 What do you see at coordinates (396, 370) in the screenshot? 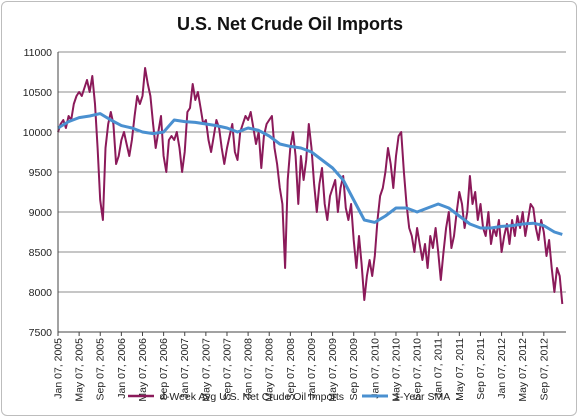
I see `x-tick-label: May 07, 2010` at bounding box center [396, 370].